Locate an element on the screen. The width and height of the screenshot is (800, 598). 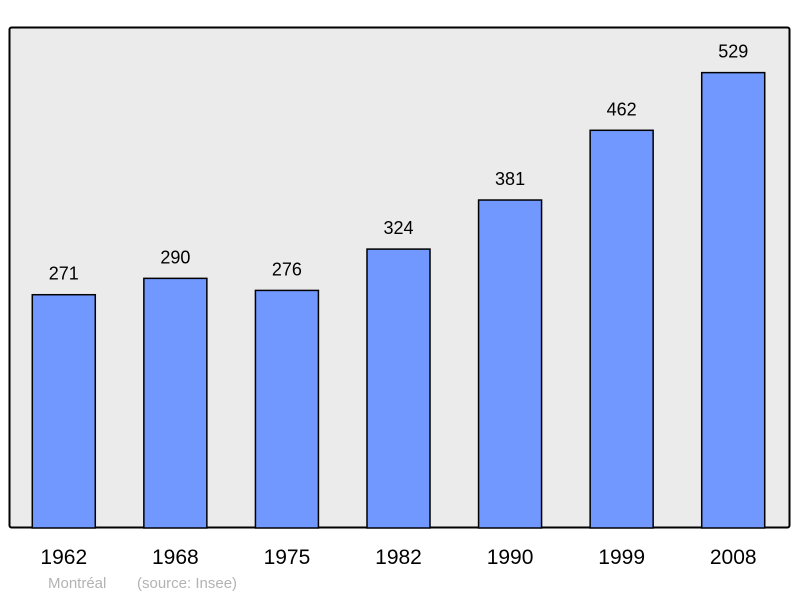
bar-1975 is located at coordinates (287, 409).